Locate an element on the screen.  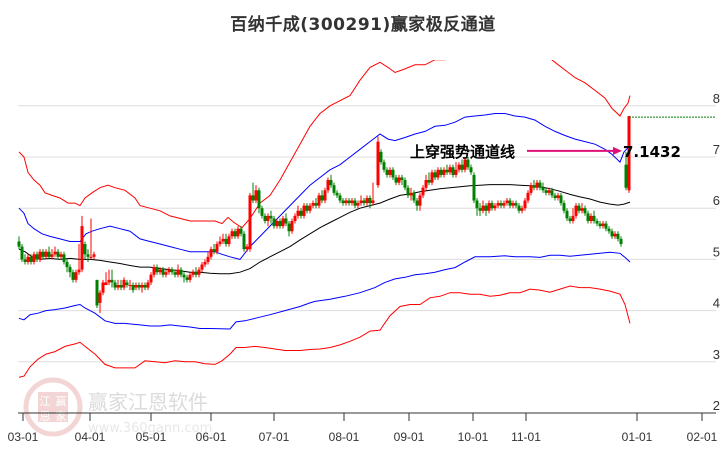
x-tick-label: 10-01 is located at coordinates (473, 437).